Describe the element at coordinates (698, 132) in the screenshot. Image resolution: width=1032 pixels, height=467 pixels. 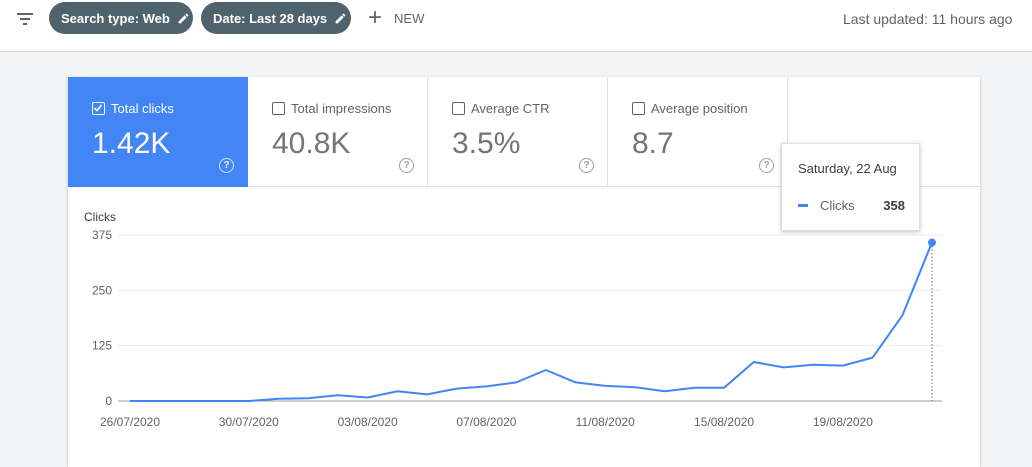
I see `metric-average-position: Average position 8.7 ?` at that location.